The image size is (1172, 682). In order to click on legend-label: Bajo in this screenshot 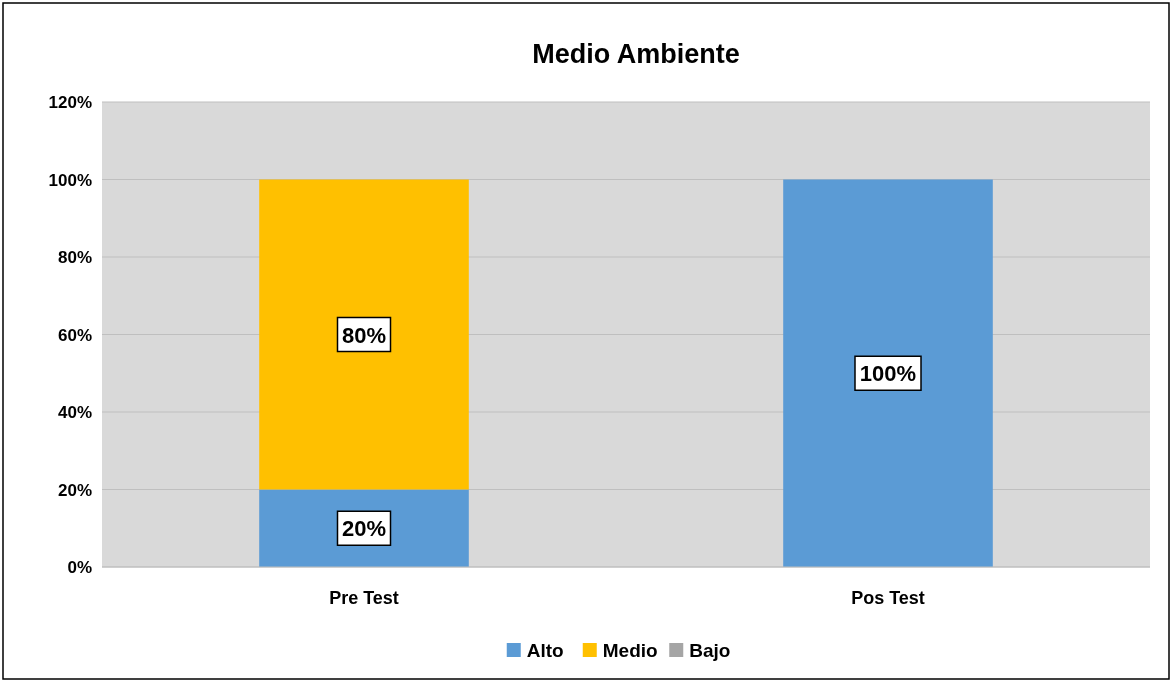, I will do `click(710, 650)`.